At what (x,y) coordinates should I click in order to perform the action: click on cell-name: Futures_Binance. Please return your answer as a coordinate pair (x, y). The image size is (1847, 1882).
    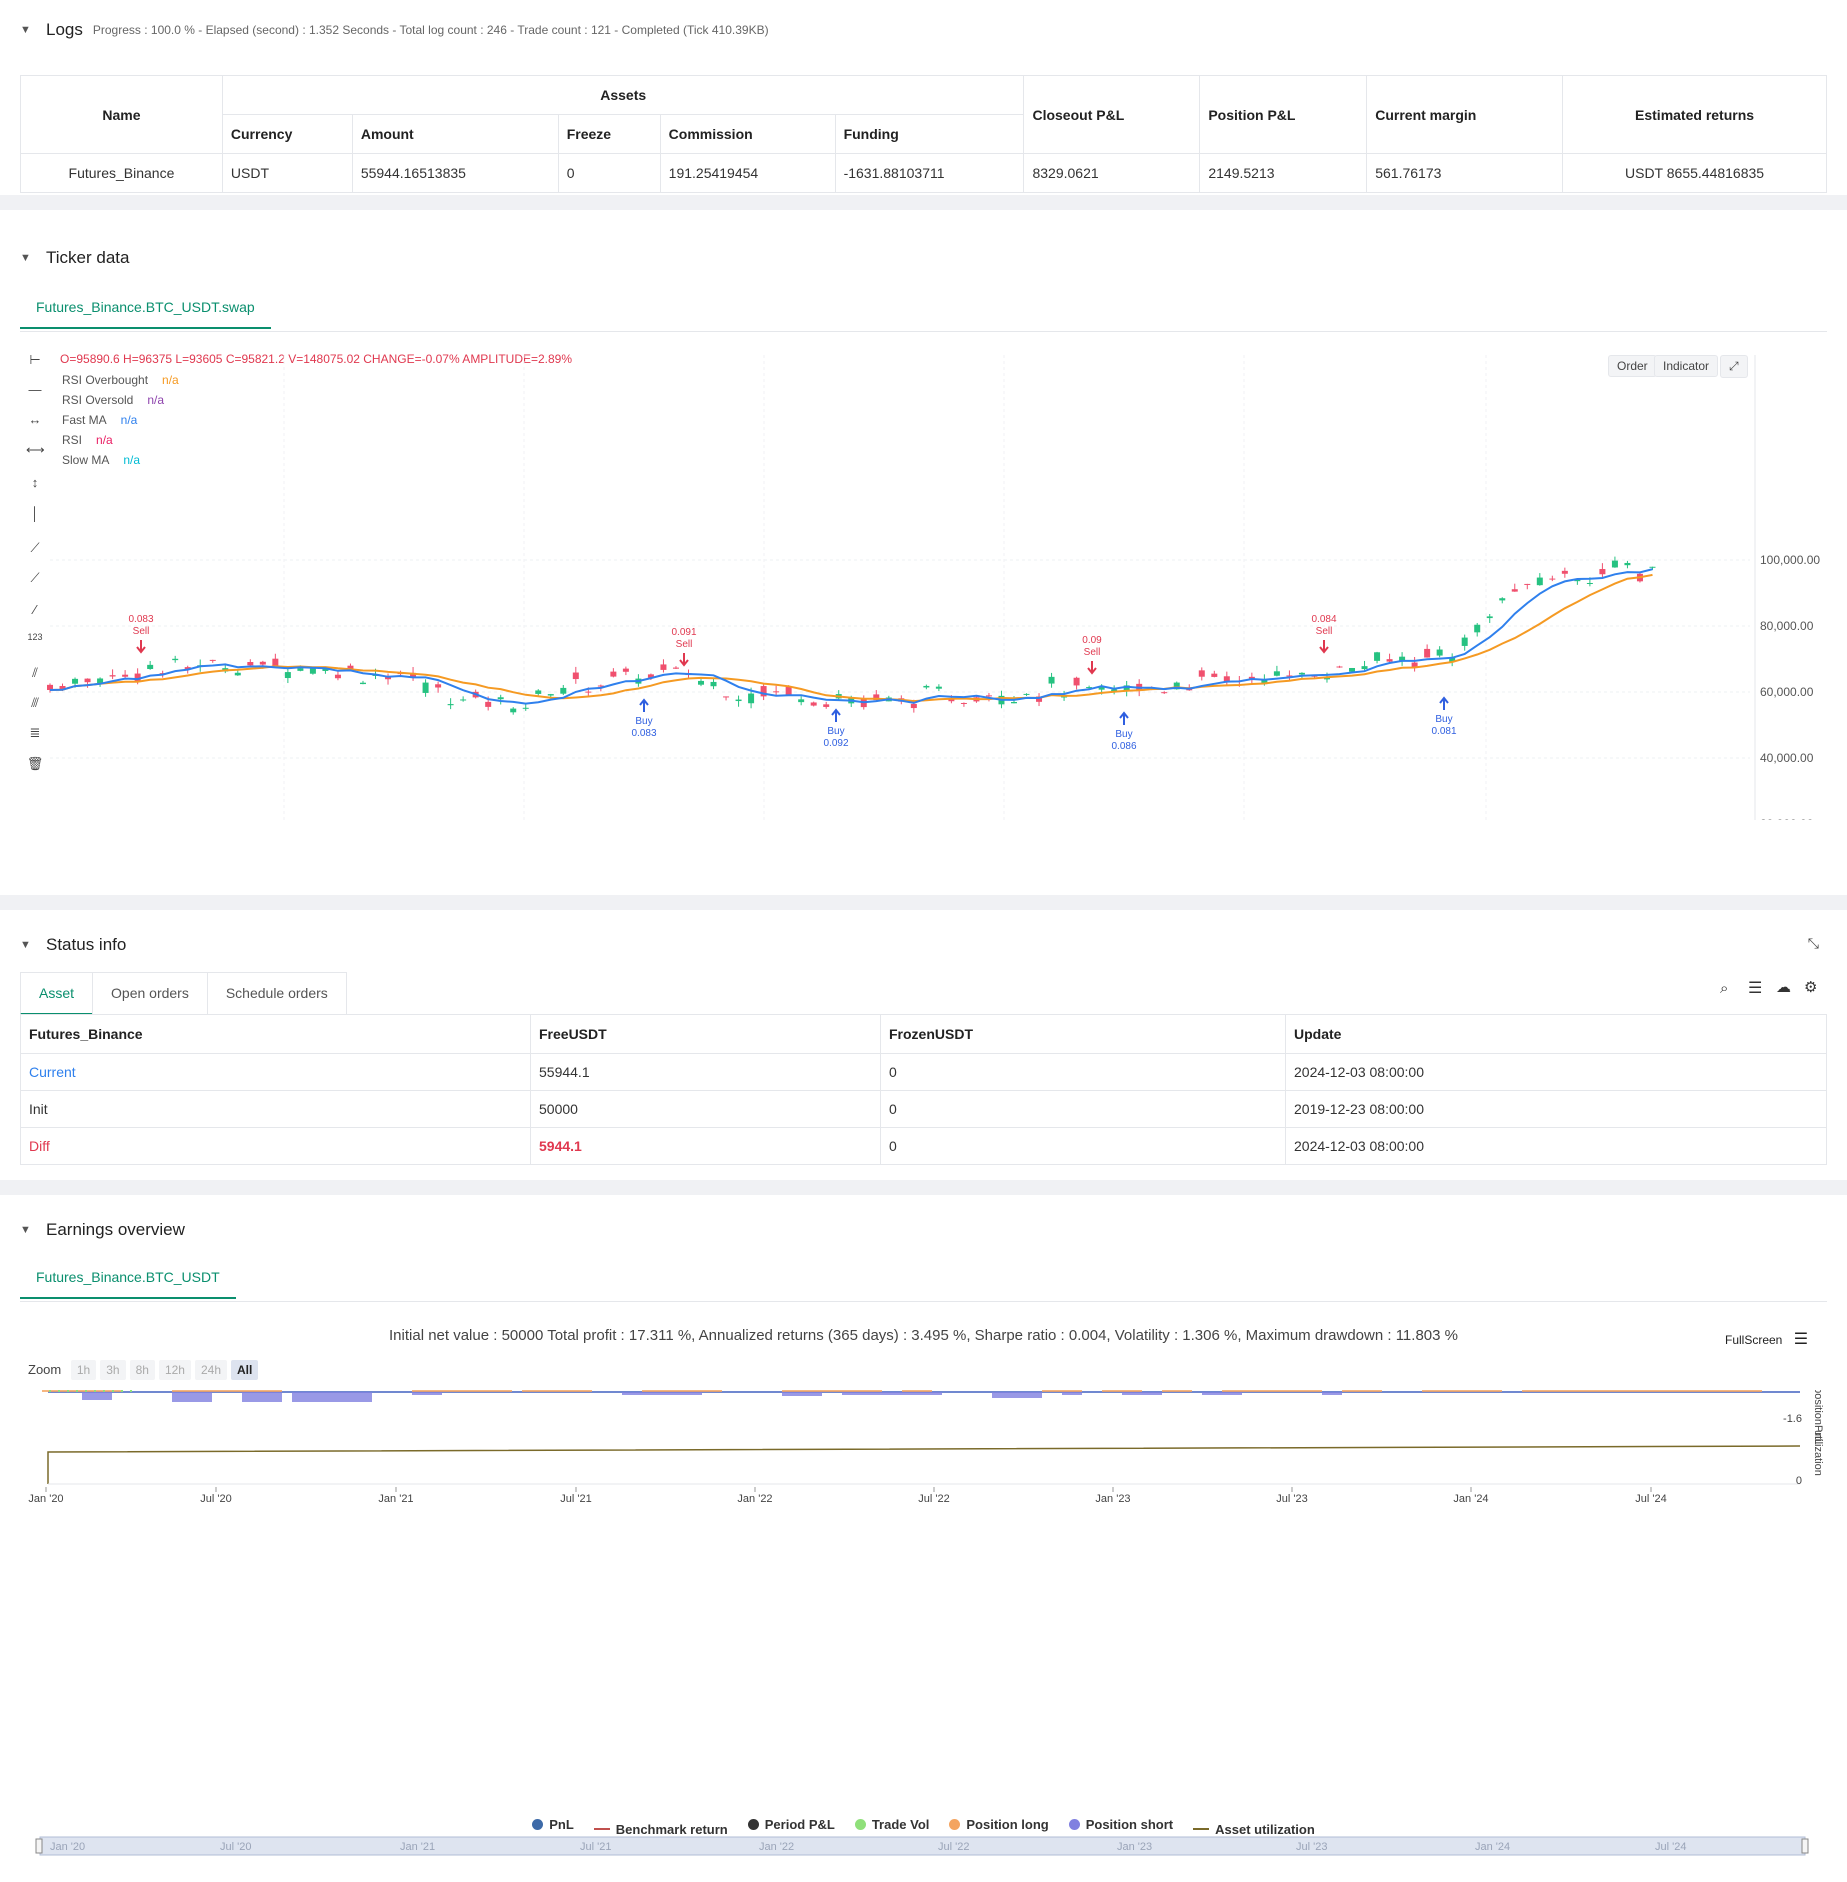
    Looking at the image, I should click on (121, 173).